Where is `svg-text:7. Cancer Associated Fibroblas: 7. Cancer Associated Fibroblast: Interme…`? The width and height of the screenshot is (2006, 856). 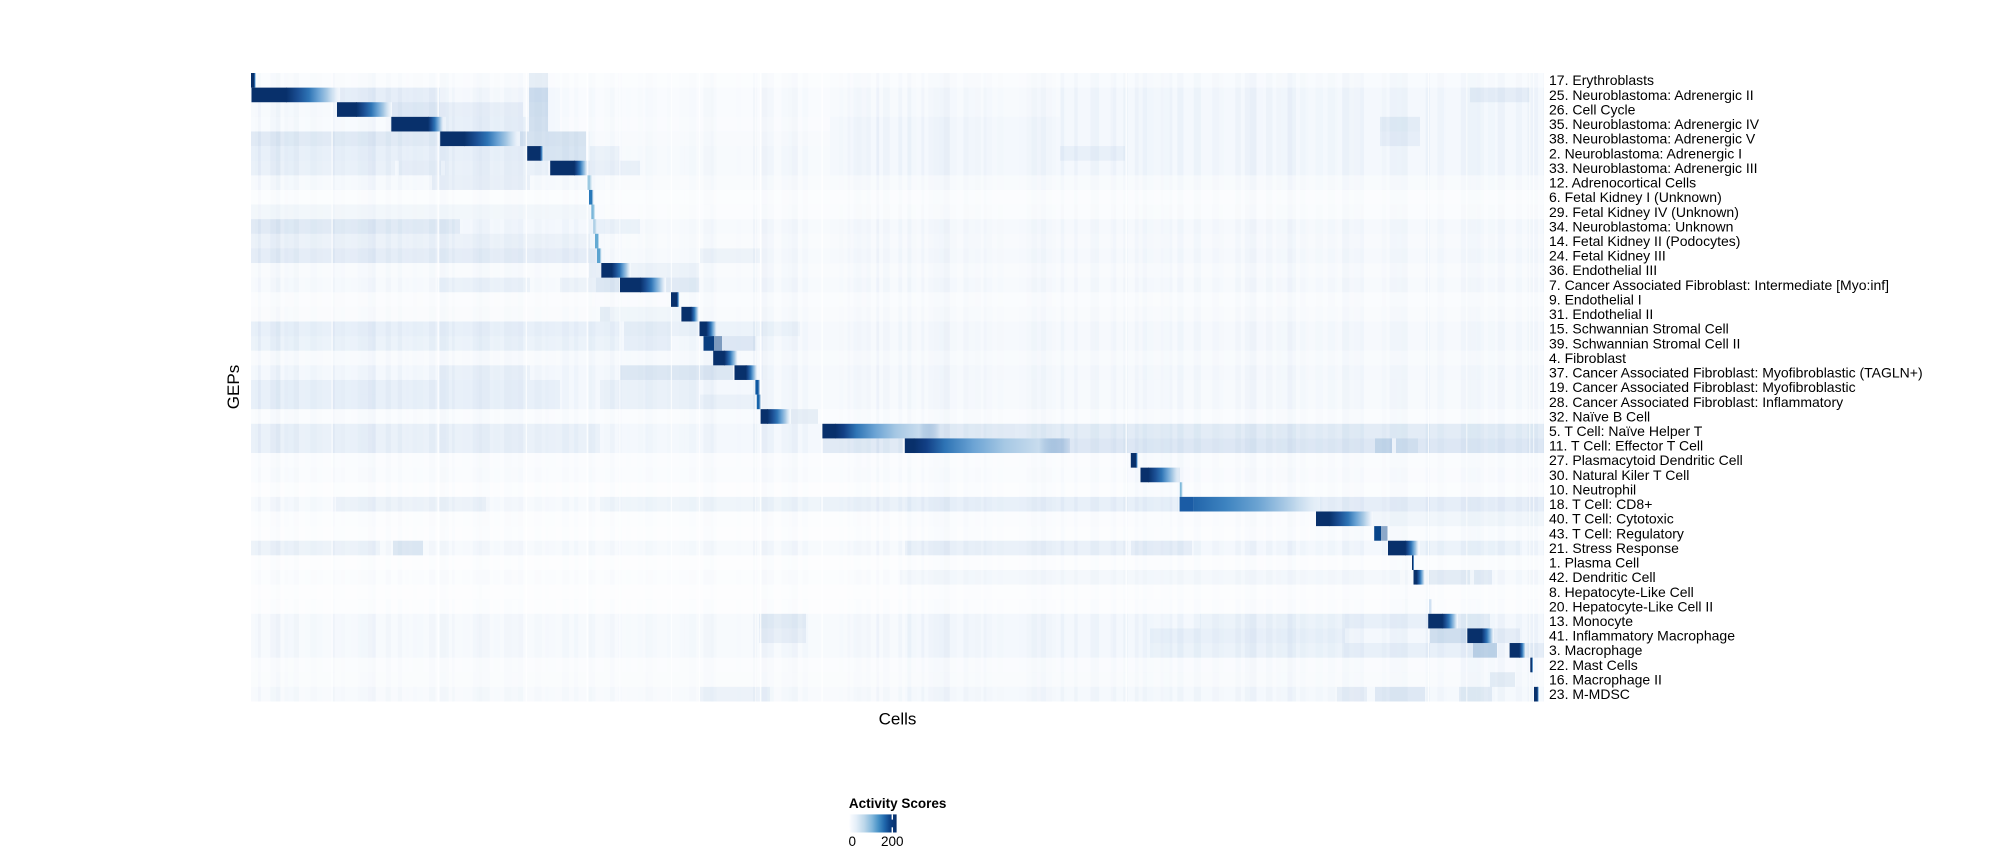 svg-text:7. Cancer Associated Fibroblas: 7. Cancer Associated Fibroblast: Interme… is located at coordinates (1719, 285).